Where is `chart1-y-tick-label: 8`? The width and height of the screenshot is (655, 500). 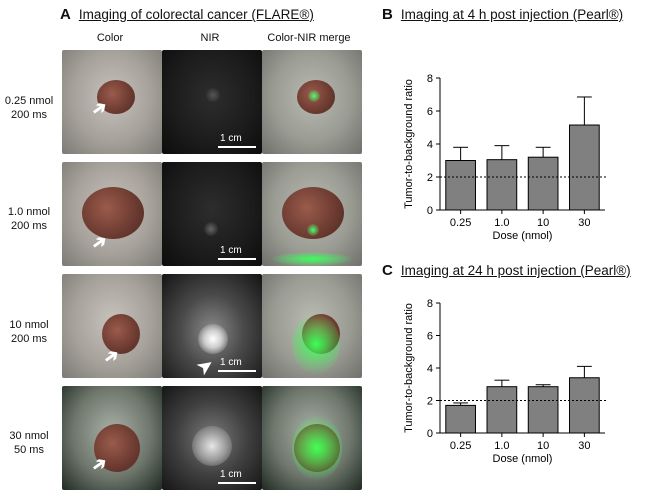 chart1-y-tick-label: 8 is located at coordinates (430, 304).